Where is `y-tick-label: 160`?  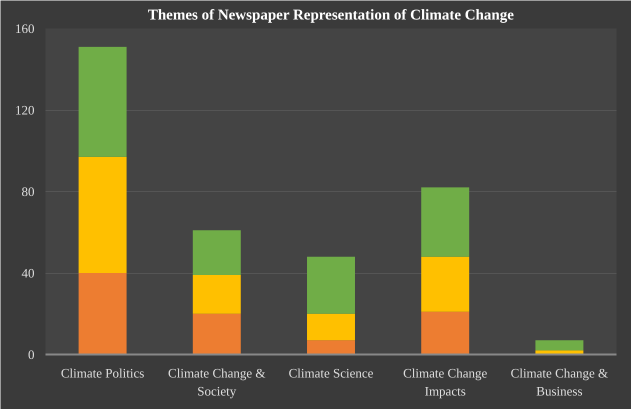 y-tick-label: 160 is located at coordinates (24, 28).